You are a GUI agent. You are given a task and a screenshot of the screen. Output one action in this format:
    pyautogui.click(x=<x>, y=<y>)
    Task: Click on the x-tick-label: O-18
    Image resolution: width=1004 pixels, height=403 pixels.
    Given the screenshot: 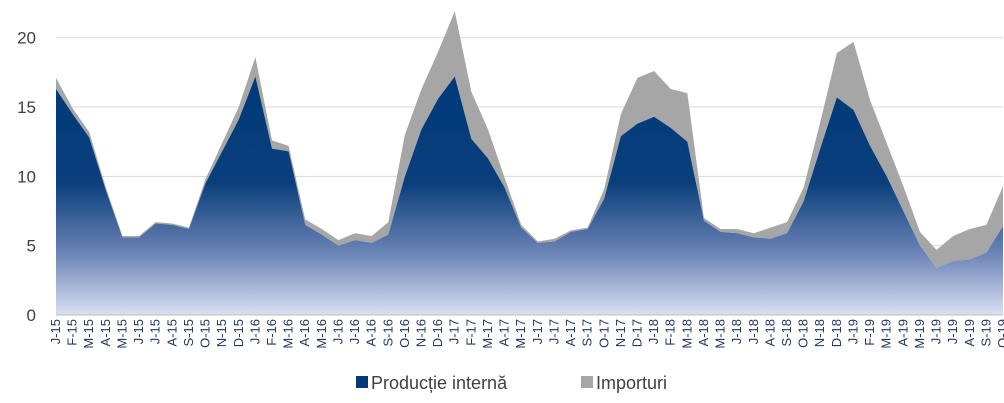 What is the action you would take?
    pyautogui.click(x=803, y=333)
    